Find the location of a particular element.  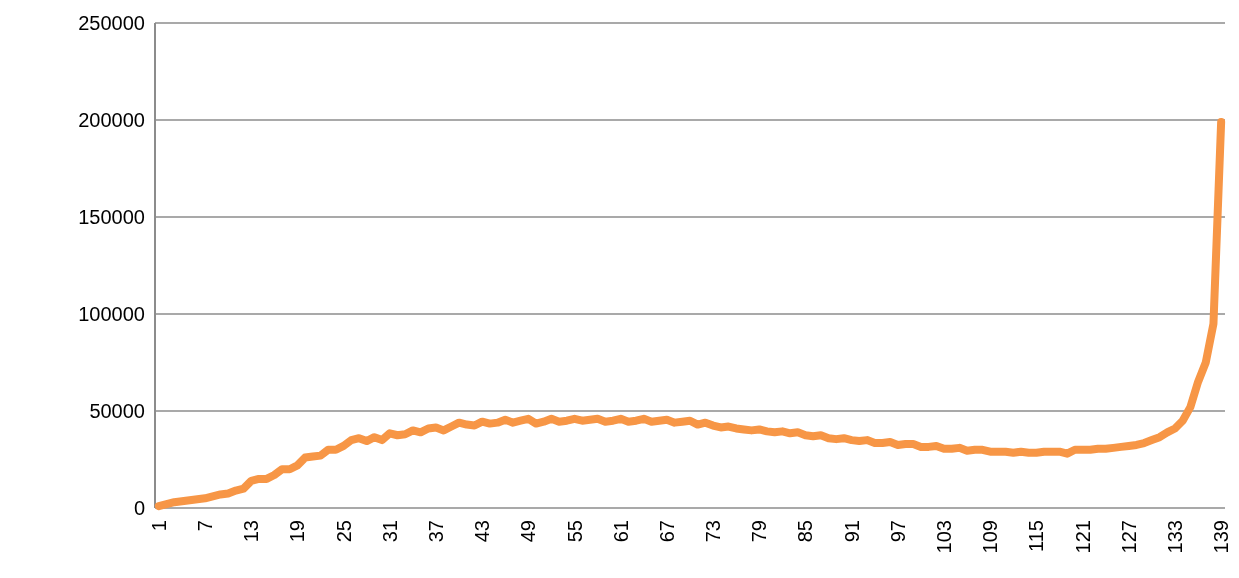

x-tick-label: 121 is located at coordinates (1082, 537).